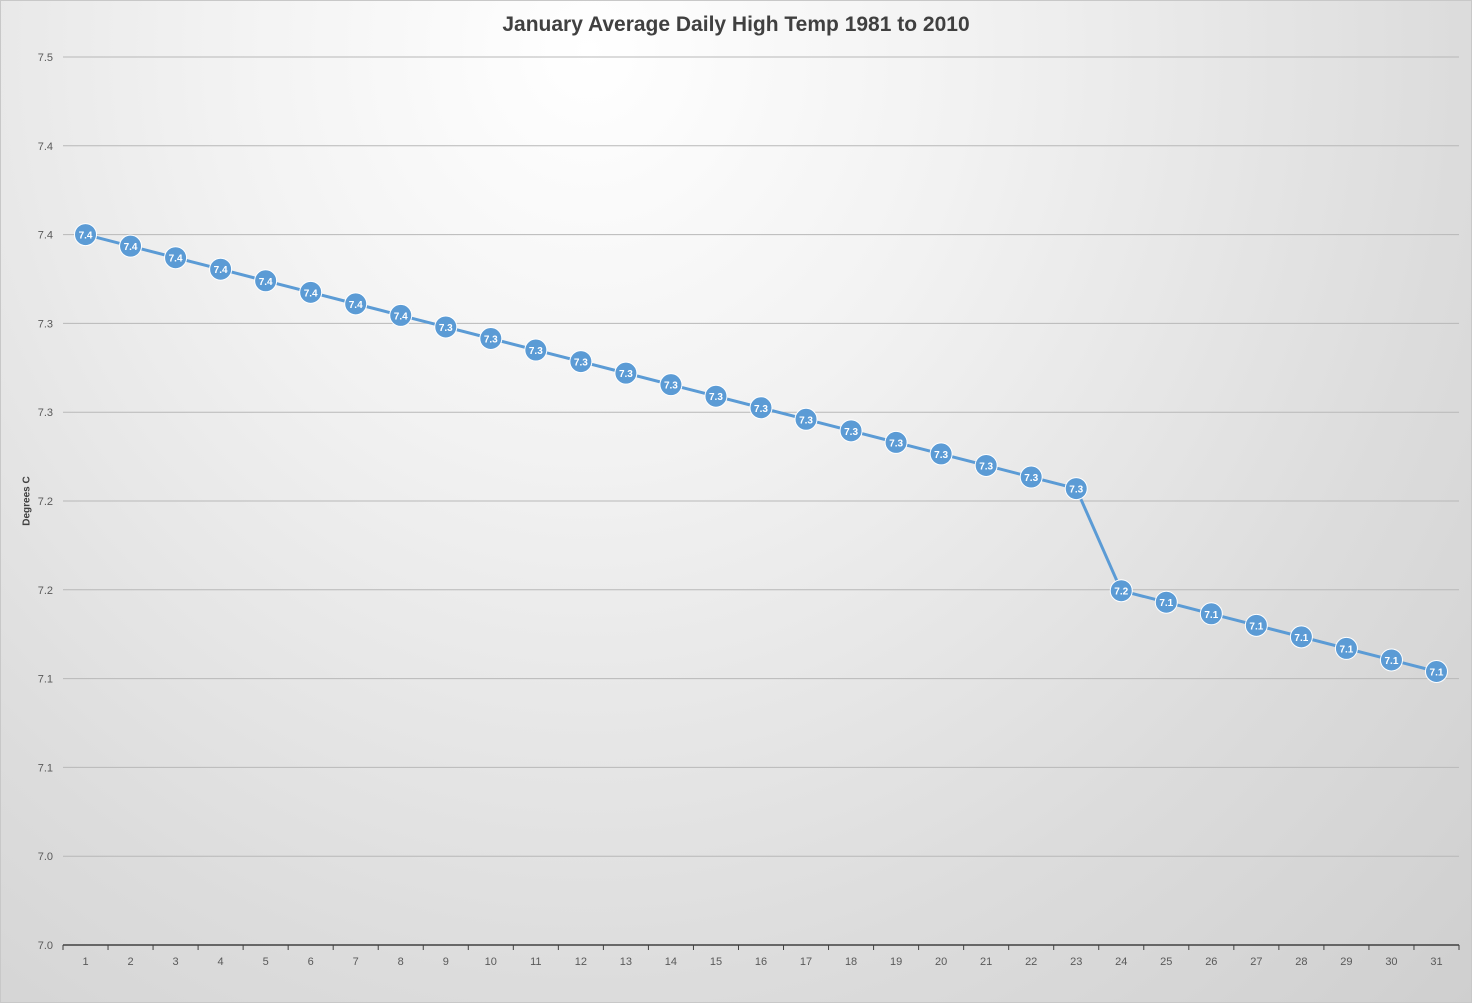 Image resolution: width=1472 pixels, height=1004 pixels. I want to click on x-tick-label: 16, so click(761, 962).